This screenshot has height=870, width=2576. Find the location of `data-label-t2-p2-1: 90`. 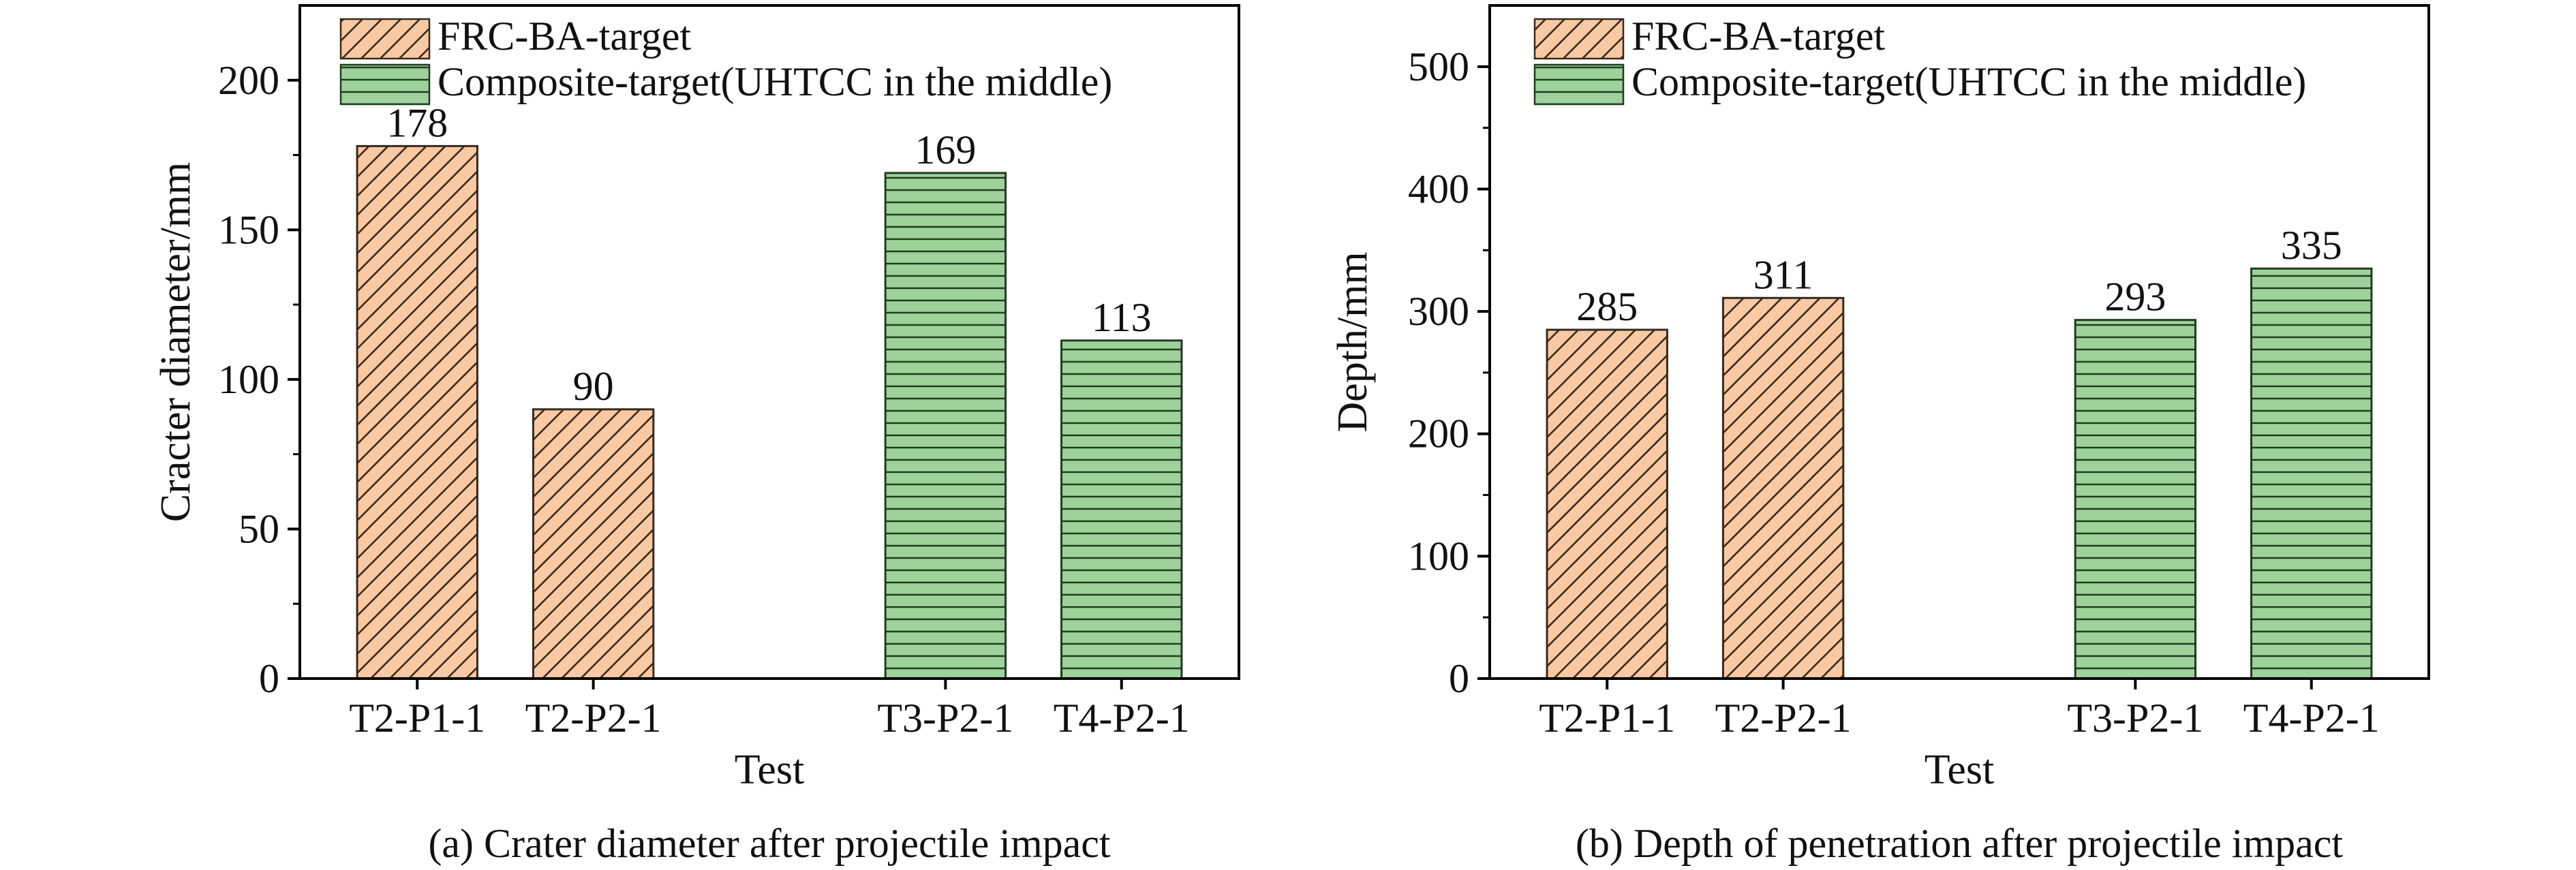

data-label-t2-p2-1: 90 is located at coordinates (593, 386).